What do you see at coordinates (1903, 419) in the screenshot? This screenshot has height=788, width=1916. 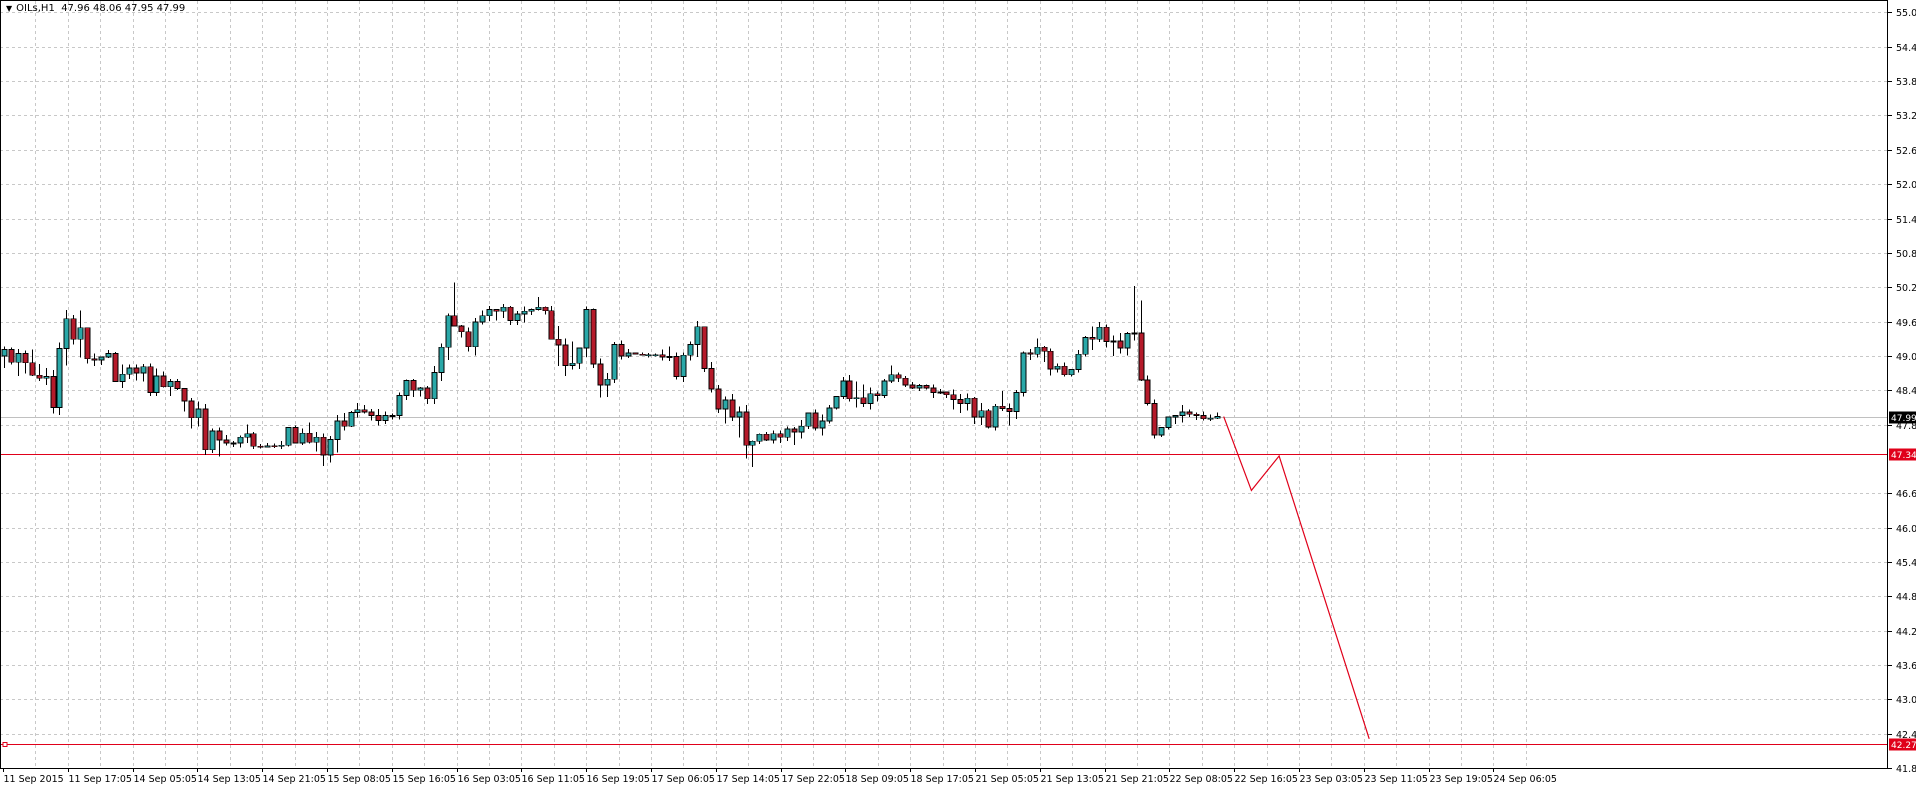 I see `current-price-text: 47.99` at bounding box center [1903, 419].